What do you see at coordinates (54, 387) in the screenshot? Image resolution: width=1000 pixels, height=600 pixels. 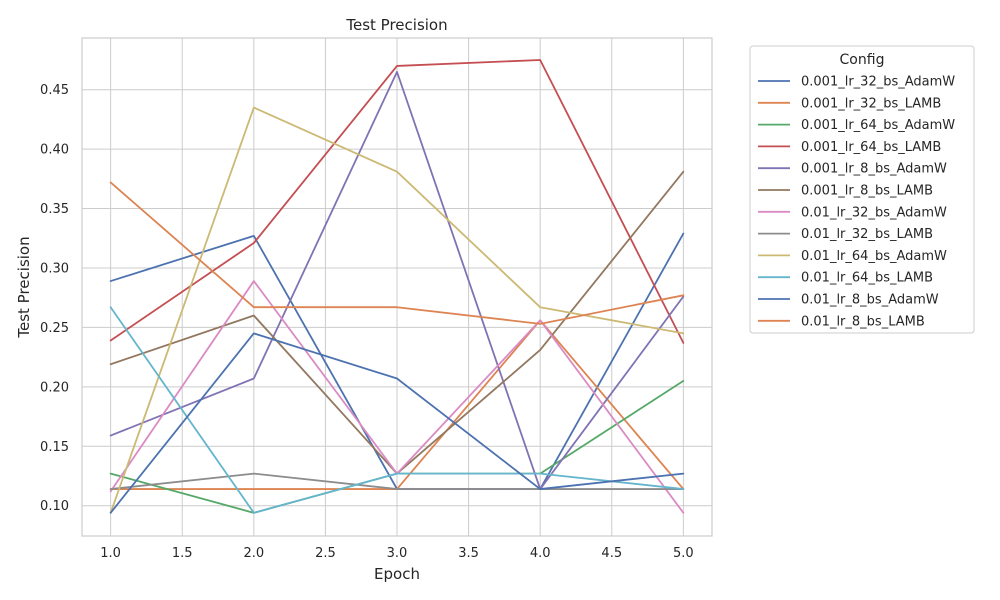 I see `y-tick-label: 0.20` at bounding box center [54, 387].